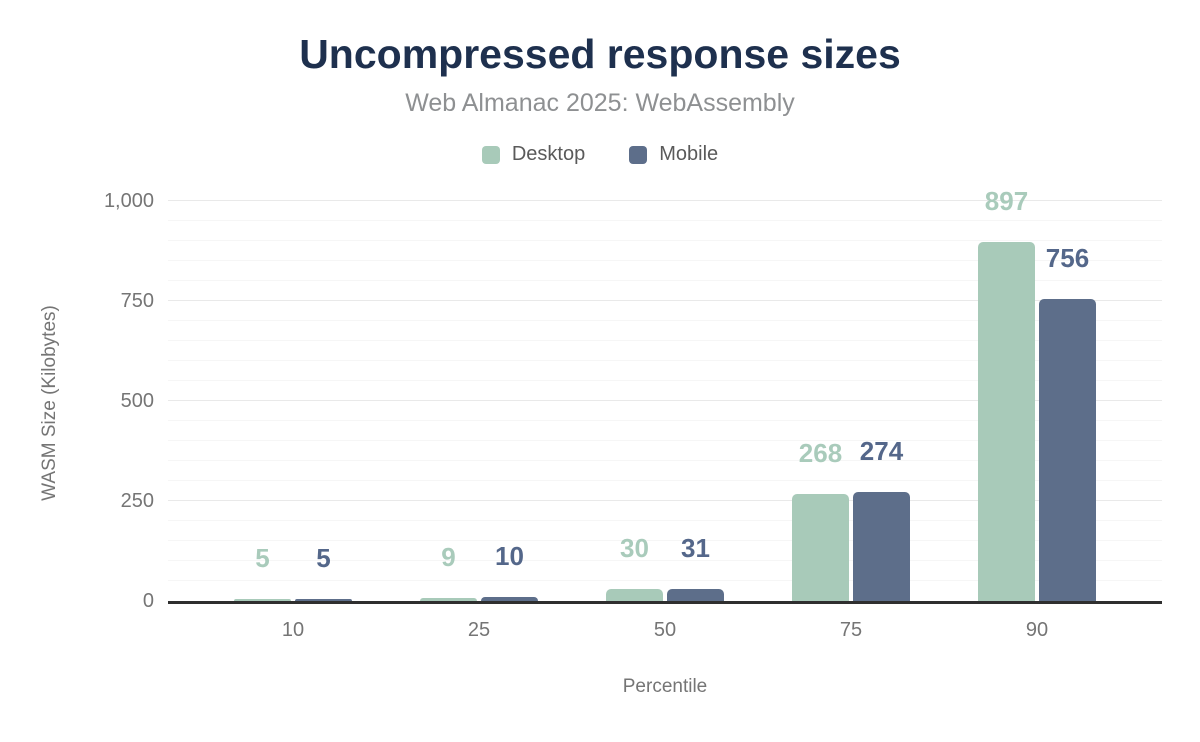 The width and height of the screenshot is (1200, 742). I want to click on x-tick-label: 75, so click(851, 630).